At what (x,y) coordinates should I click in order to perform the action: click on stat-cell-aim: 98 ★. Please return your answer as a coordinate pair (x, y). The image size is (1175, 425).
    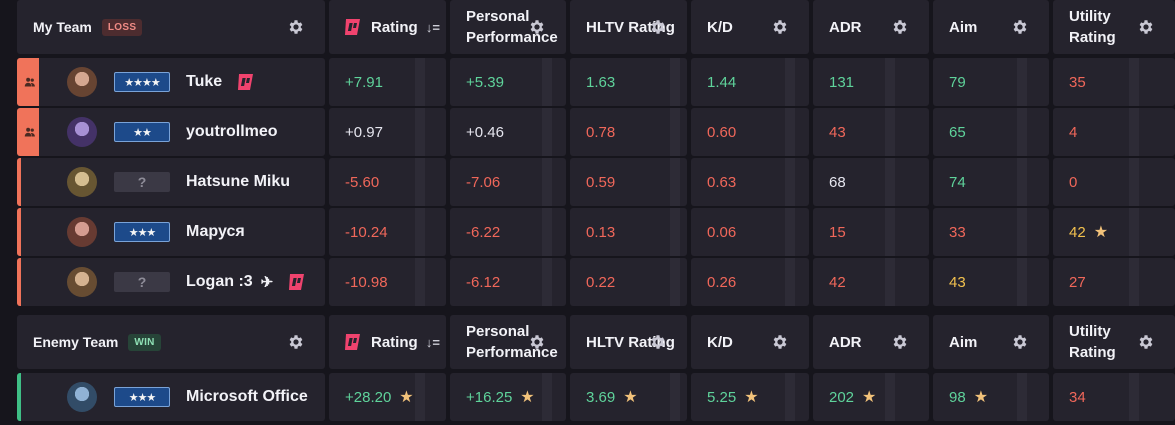
    Looking at the image, I should click on (991, 397).